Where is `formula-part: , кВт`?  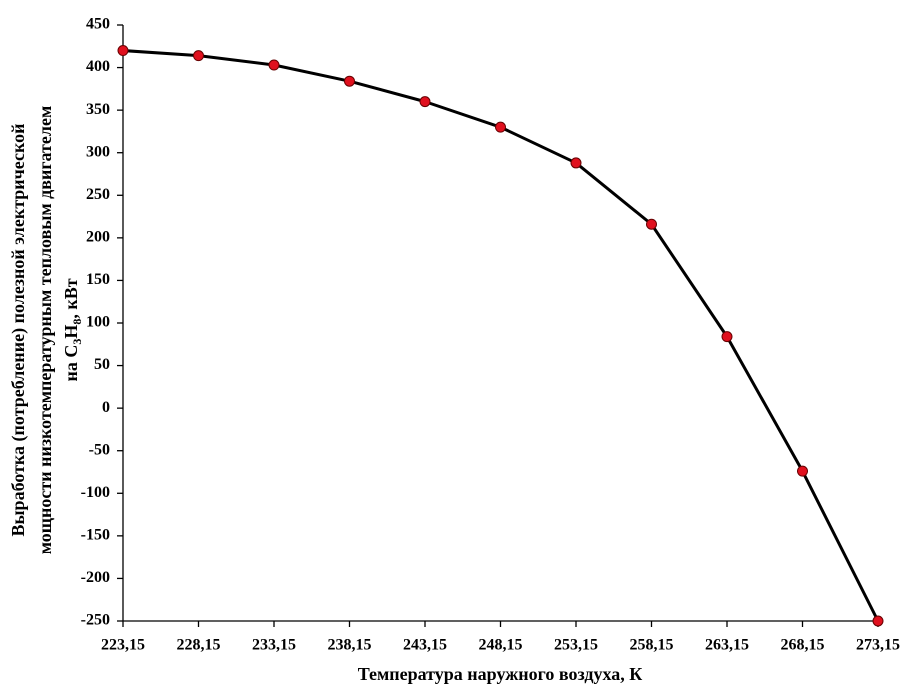 formula-part: , кВт is located at coordinates (71, 298).